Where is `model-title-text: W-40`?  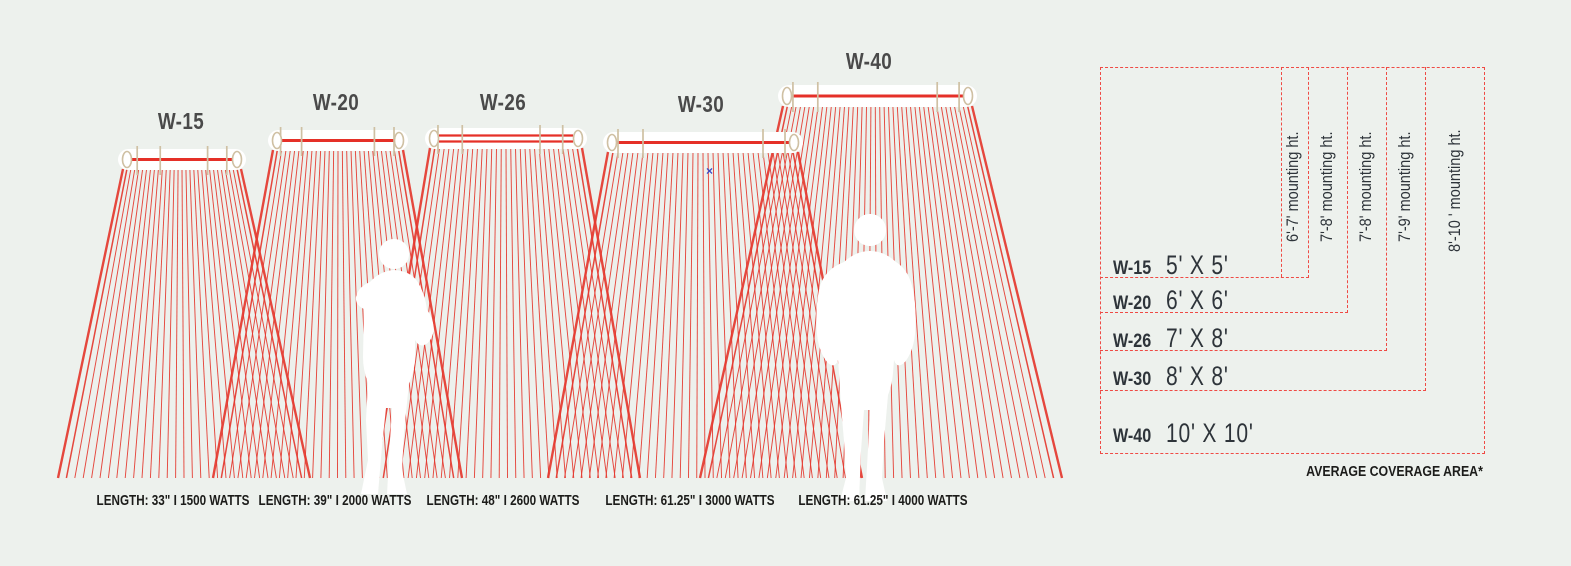 model-title-text: W-40 is located at coordinates (869, 61).